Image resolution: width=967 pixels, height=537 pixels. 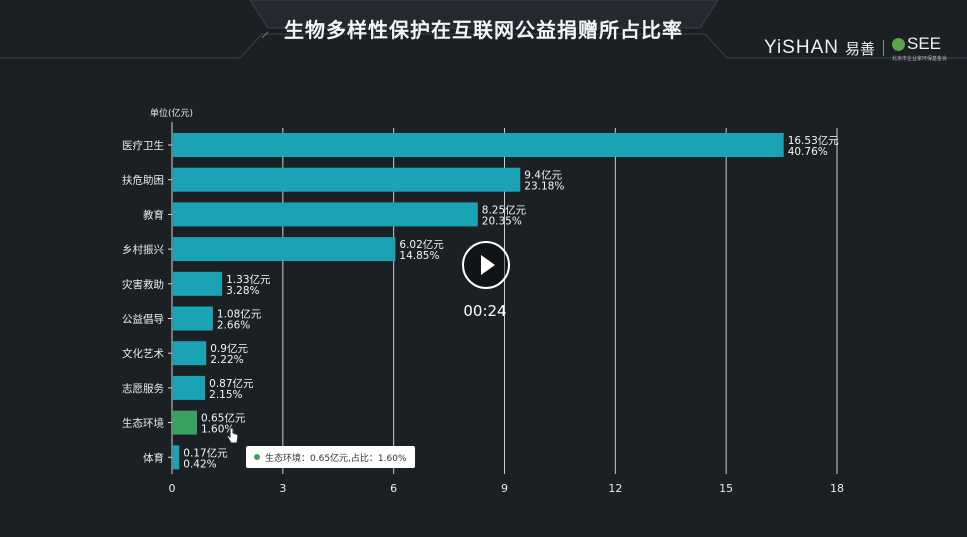 I want to click on category-label: 体育, so click(x=153, y=457).